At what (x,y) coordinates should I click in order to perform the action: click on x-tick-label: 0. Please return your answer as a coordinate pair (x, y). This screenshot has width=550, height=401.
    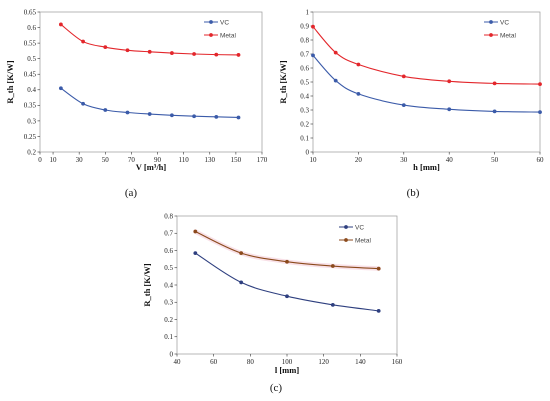
    Looking at the image, I should click on (40, 160).